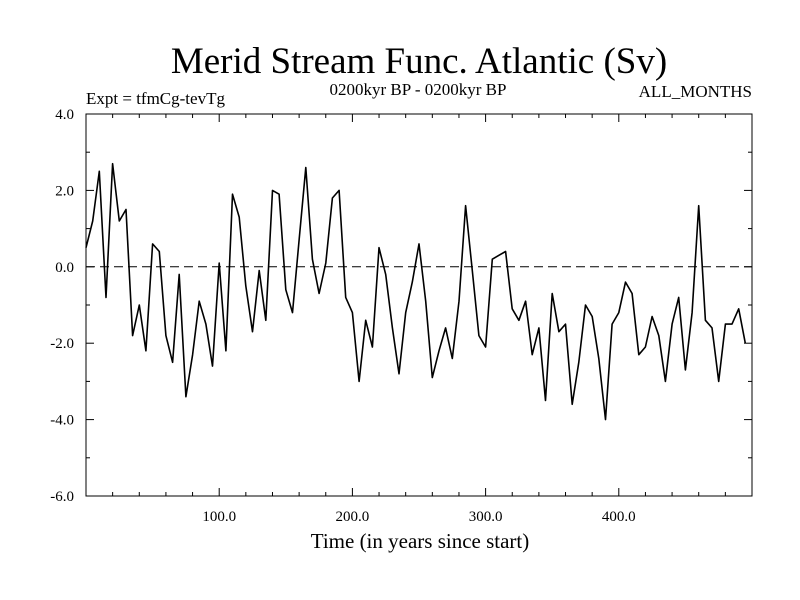  I want to click on y-tick-label: -2.0, so click(62, 344).